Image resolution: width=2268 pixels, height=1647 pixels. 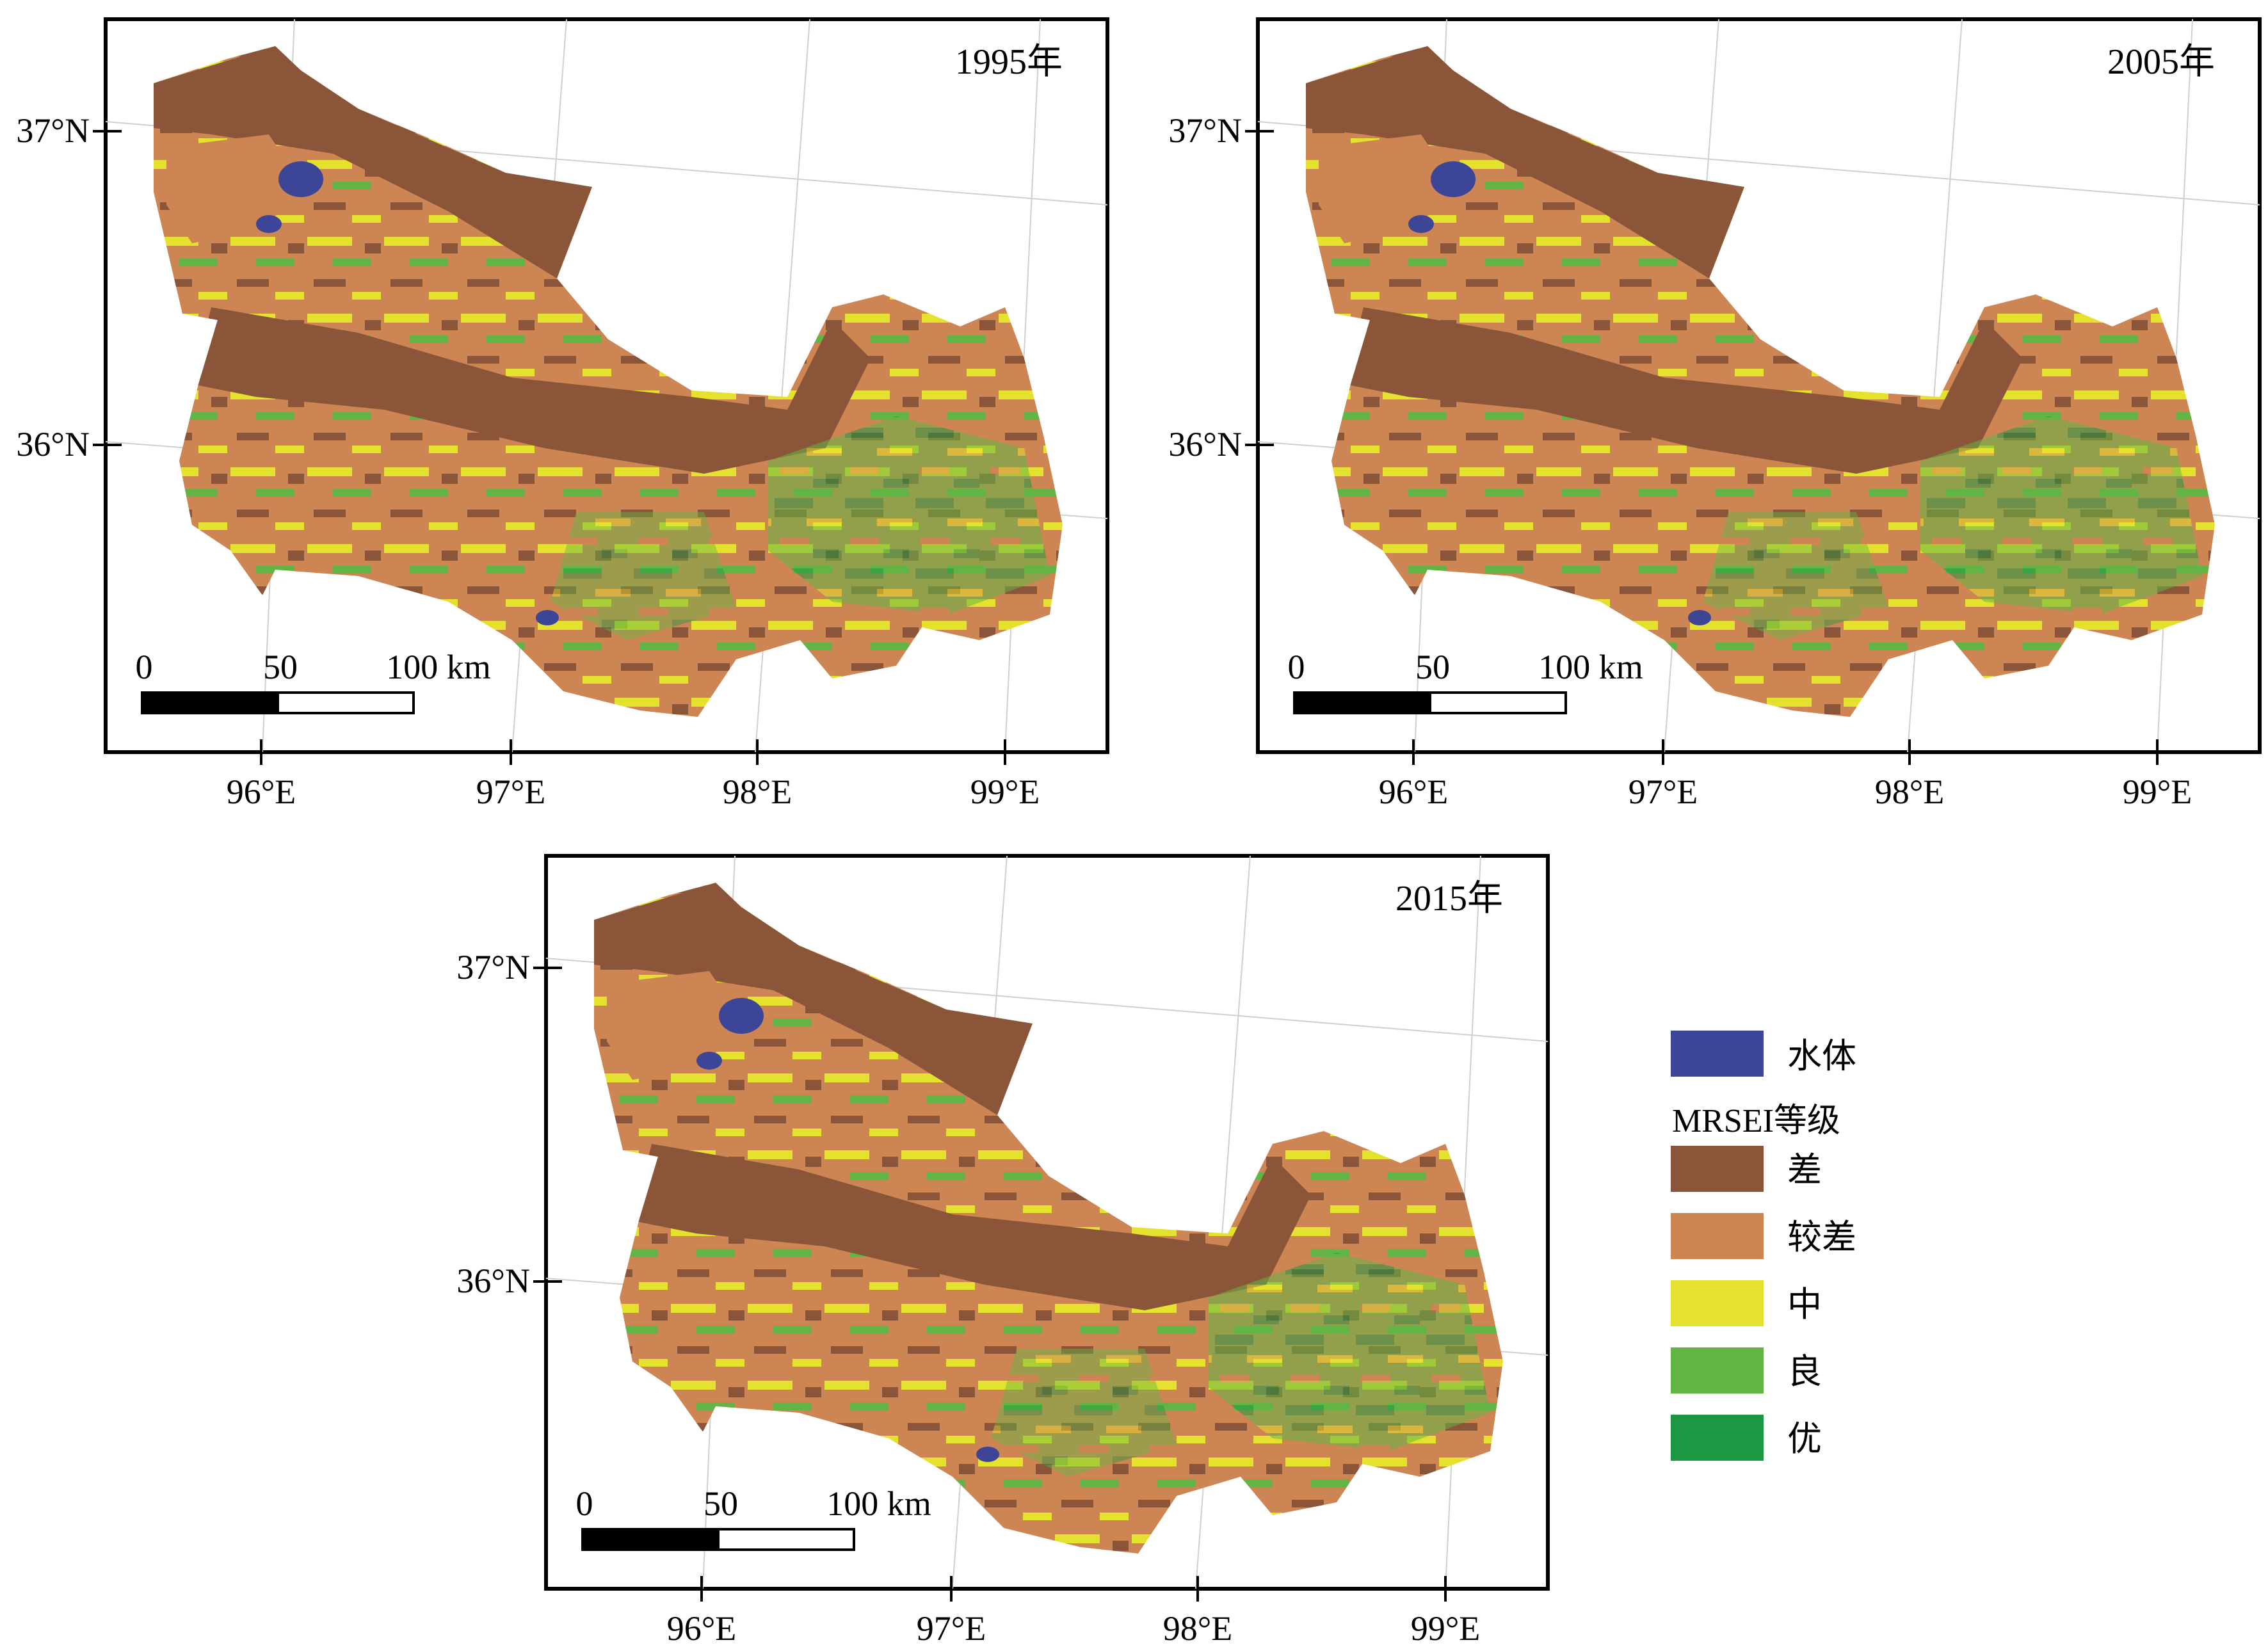 I want to click on legend-class-label-1: 较差, so click(x=1821, y=1237).